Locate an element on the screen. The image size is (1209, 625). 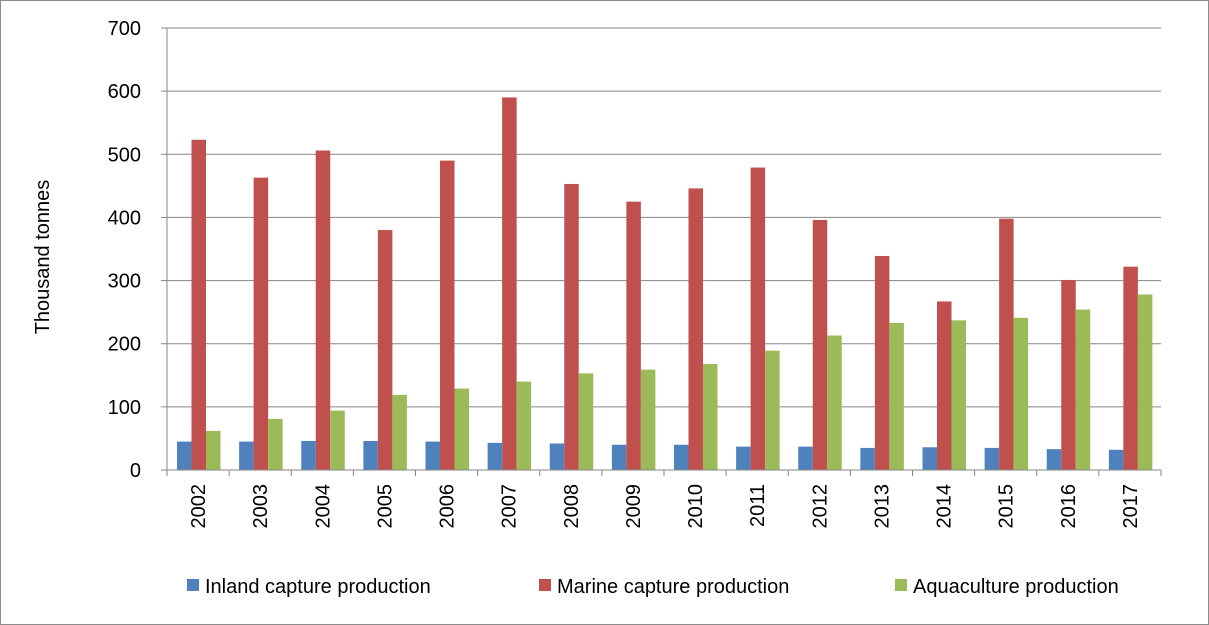
x-tick-label: 2003 is located at coordinates (261, 506).